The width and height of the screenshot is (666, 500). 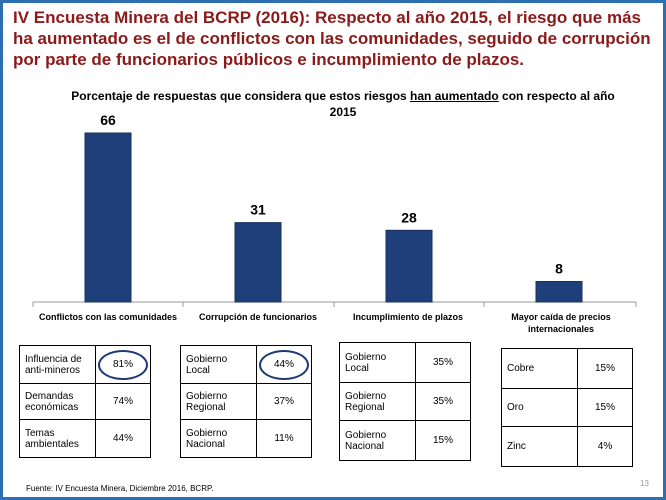 I want to click on table-row: Cobre 15%, so click(x=567, y=368).